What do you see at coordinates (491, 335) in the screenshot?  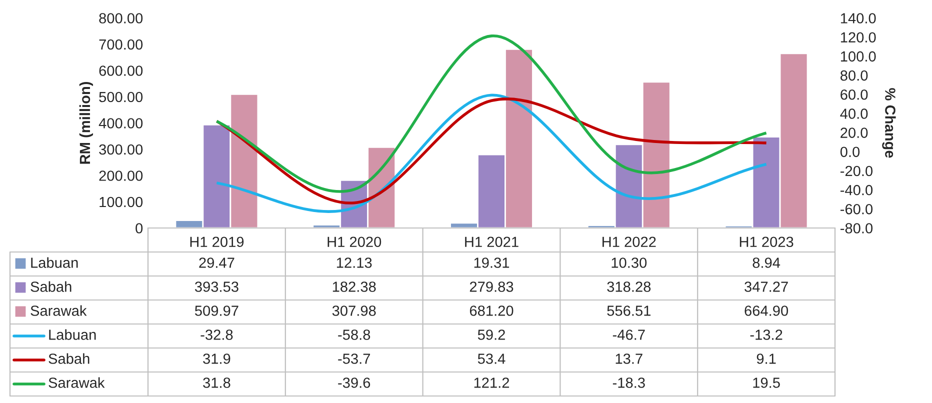 I see `data-label: 59.2` at bounding box center [491, 335].